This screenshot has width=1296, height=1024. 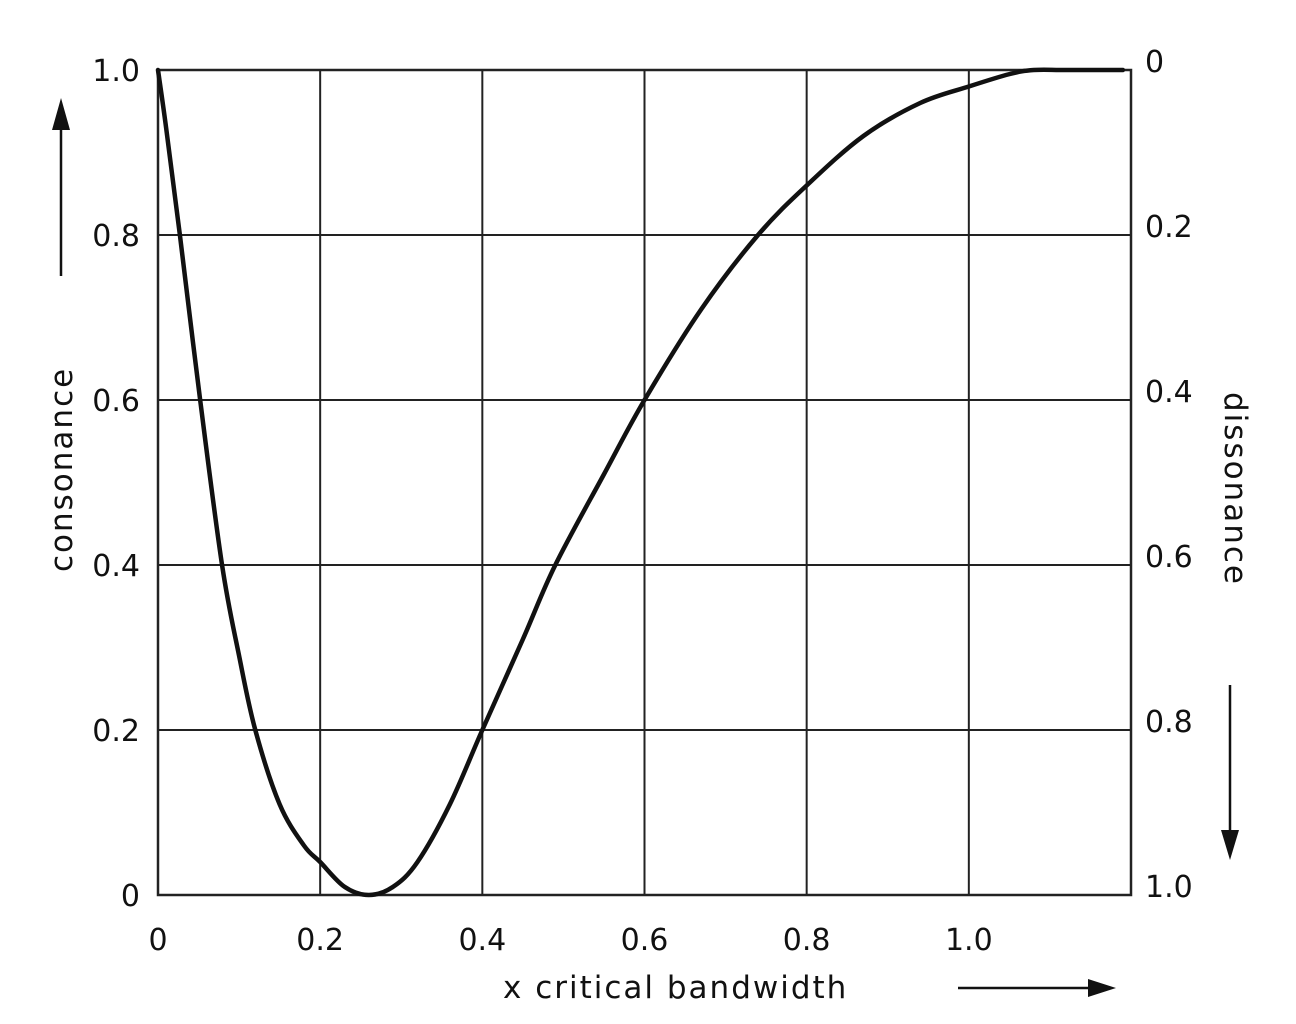 What do you see at coordinates (116, 731) in the screenshot?
I see `y-left-tick-label: 0.2` at bounding box center [116, 731].